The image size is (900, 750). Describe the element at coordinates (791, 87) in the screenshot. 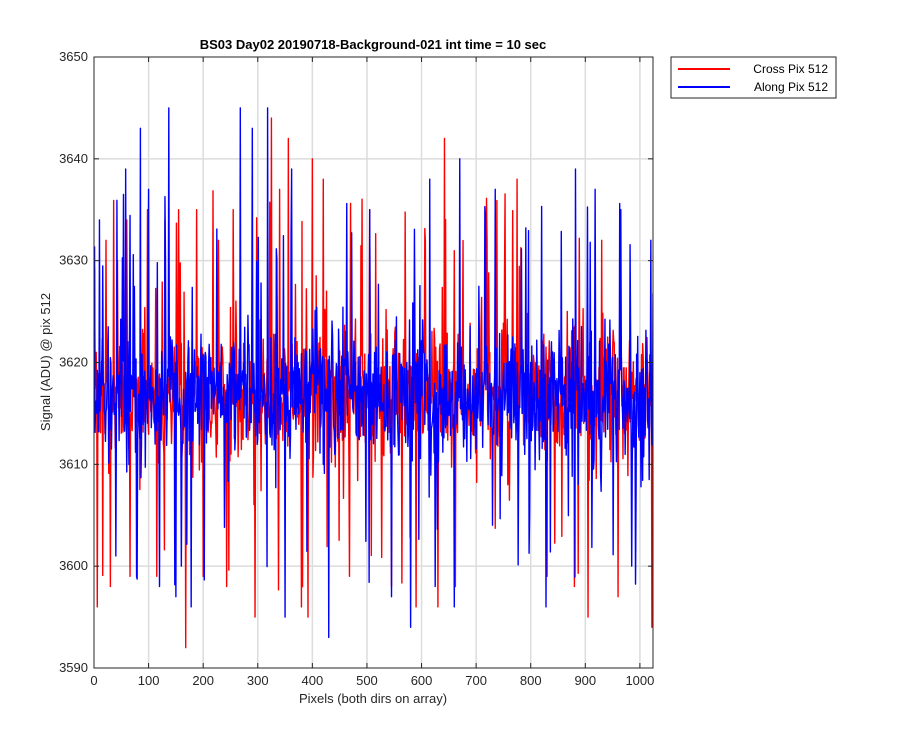

I see `legend-label-along-pix-512: Along Pix 512` at that location.